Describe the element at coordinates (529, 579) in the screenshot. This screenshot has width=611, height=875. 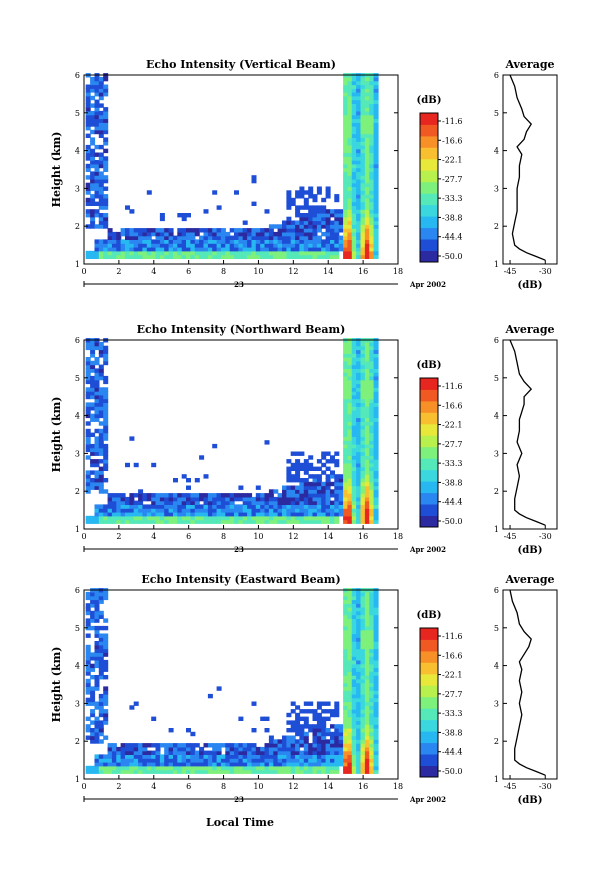
I see `profile-title: Average` at that location.